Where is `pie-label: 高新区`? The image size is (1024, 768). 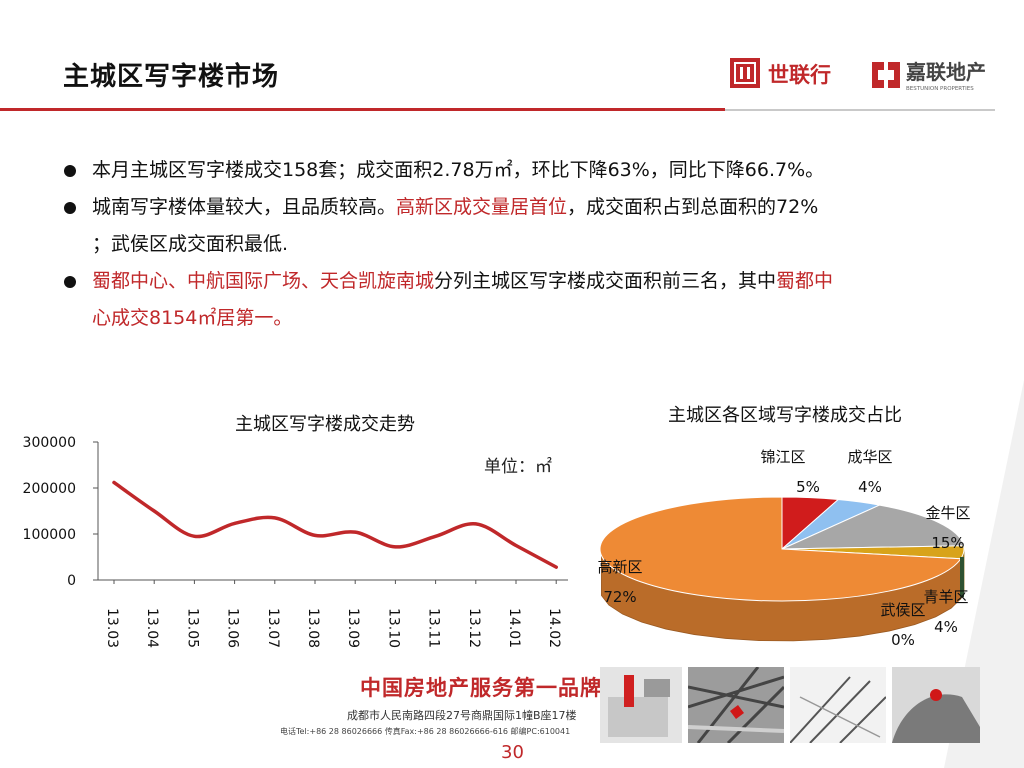
pie-label: 高新区 is located at coordinates (619, 567).